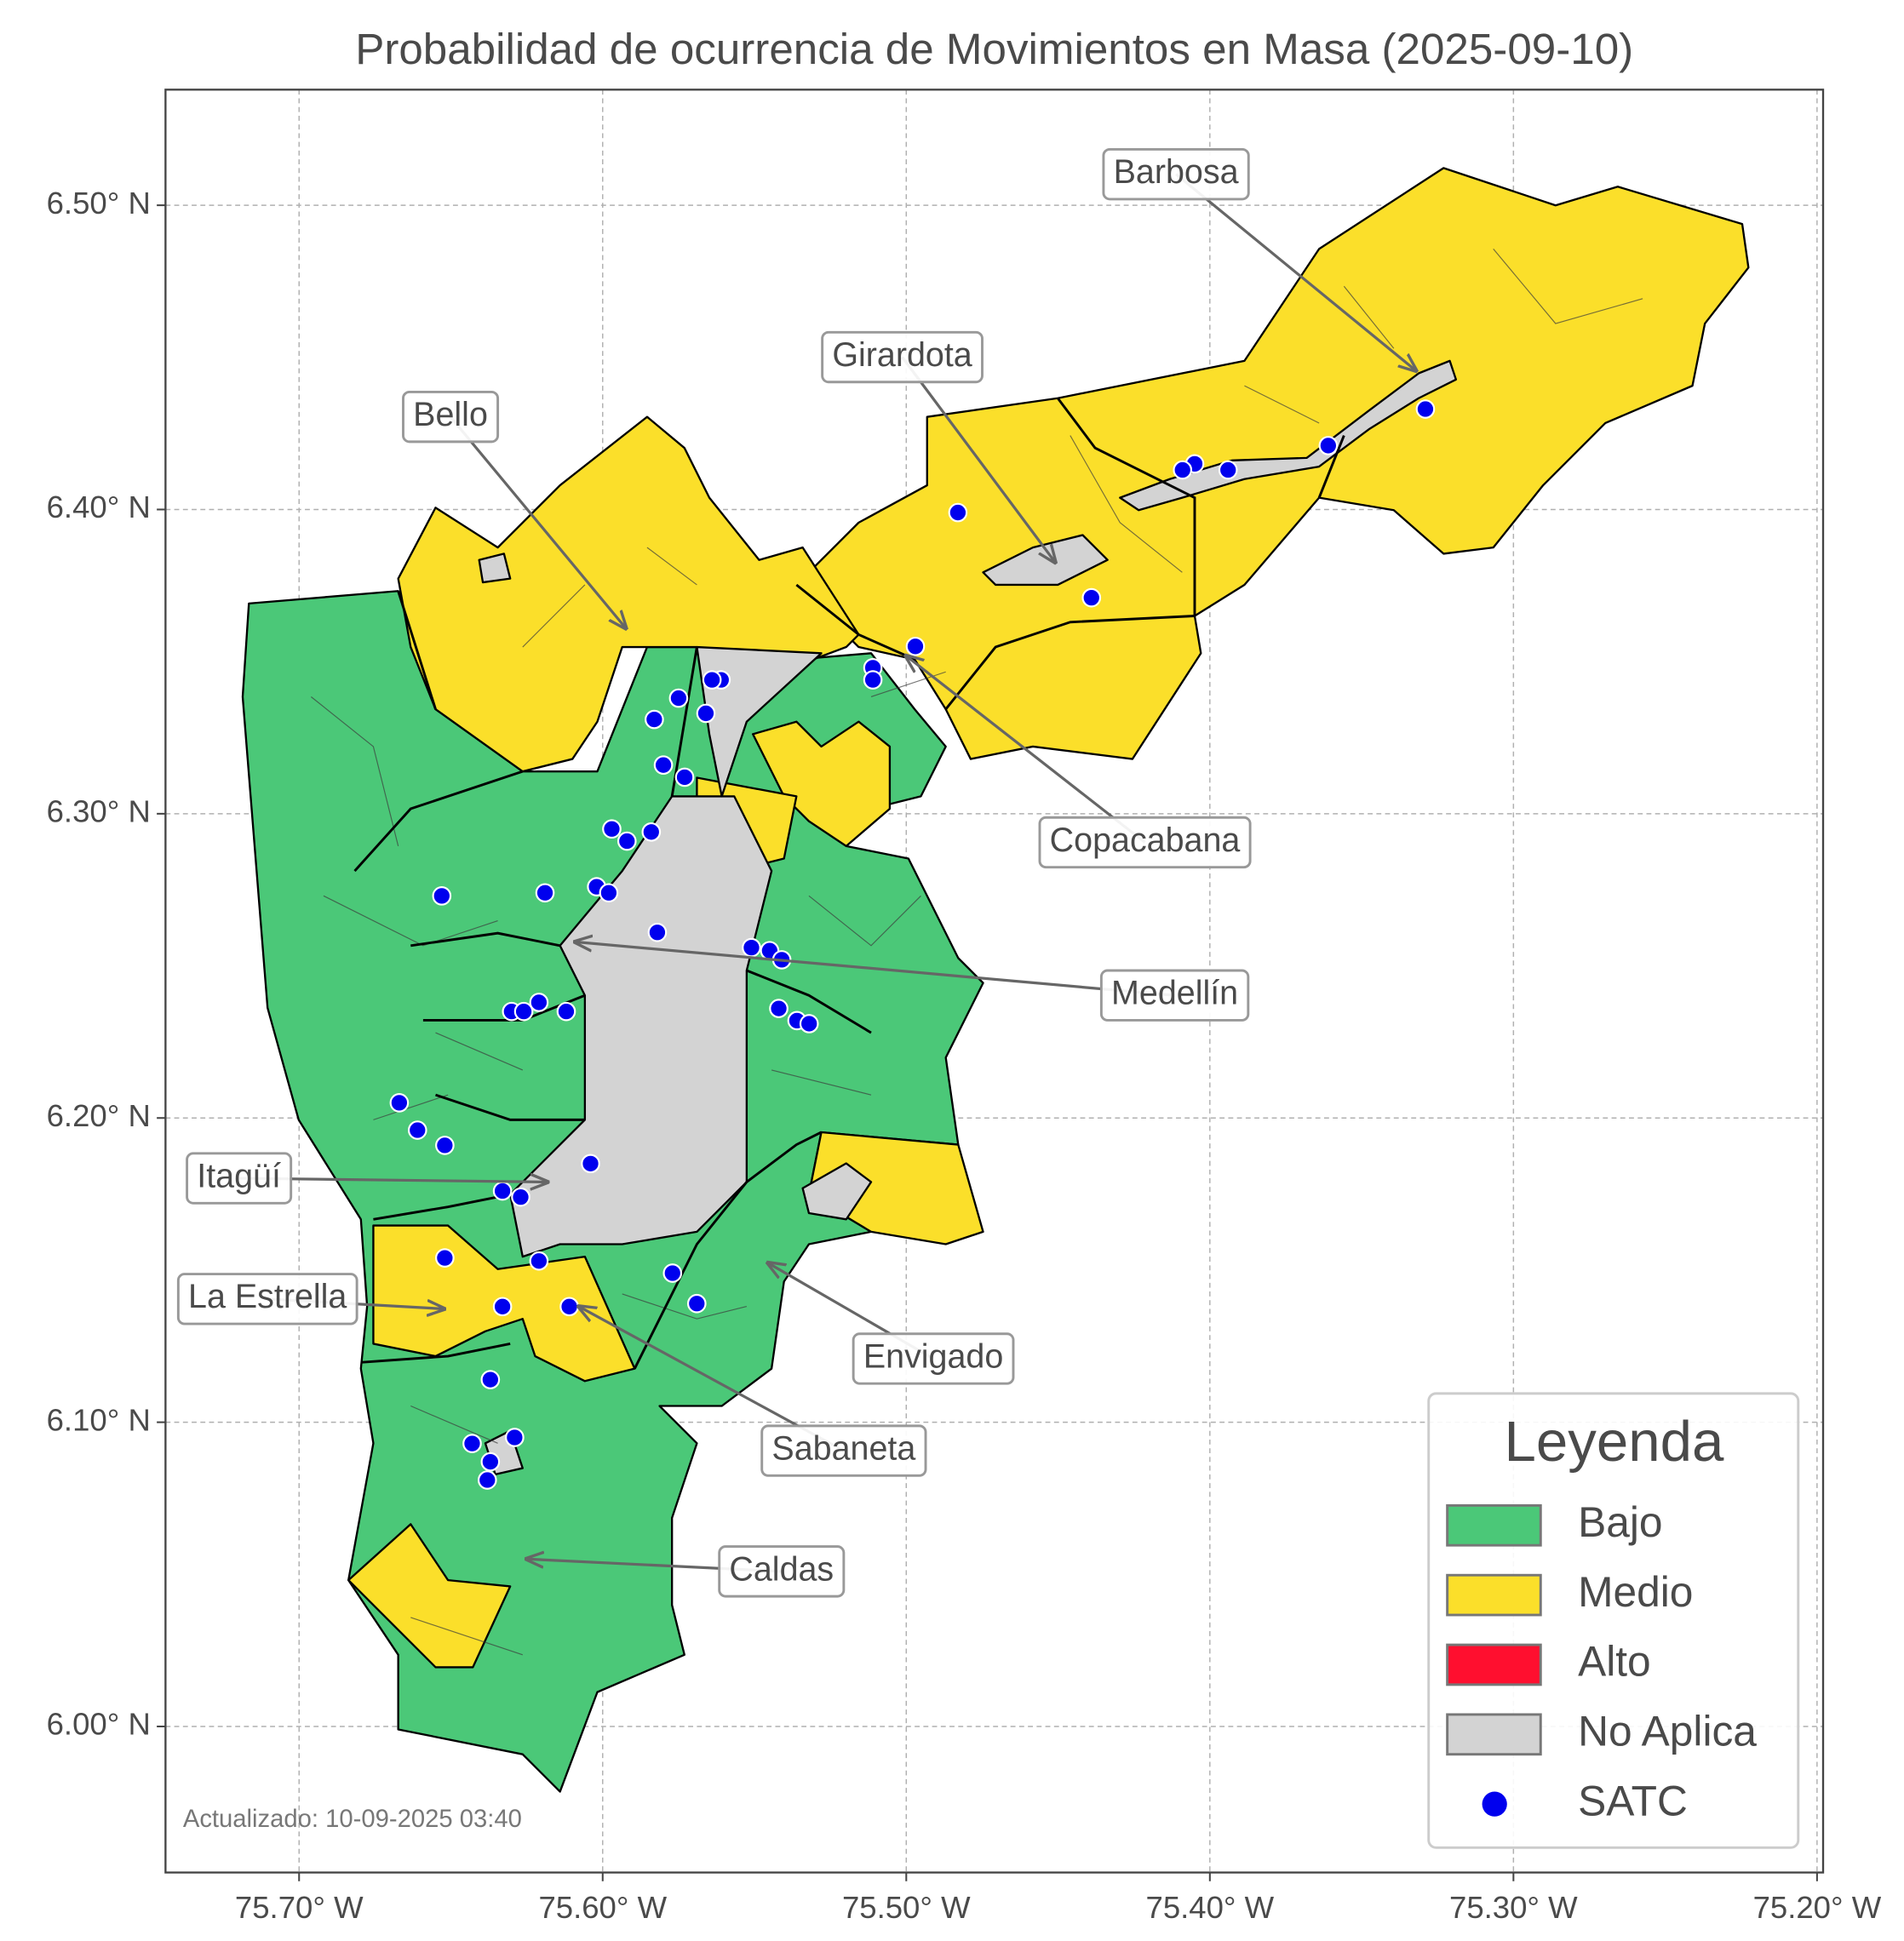 The image size is (1904, 1941). What do you see at coordinates (1494, 1804) in the screenshot?
I see `legend-marker` at bounding box center [1494, 1804].